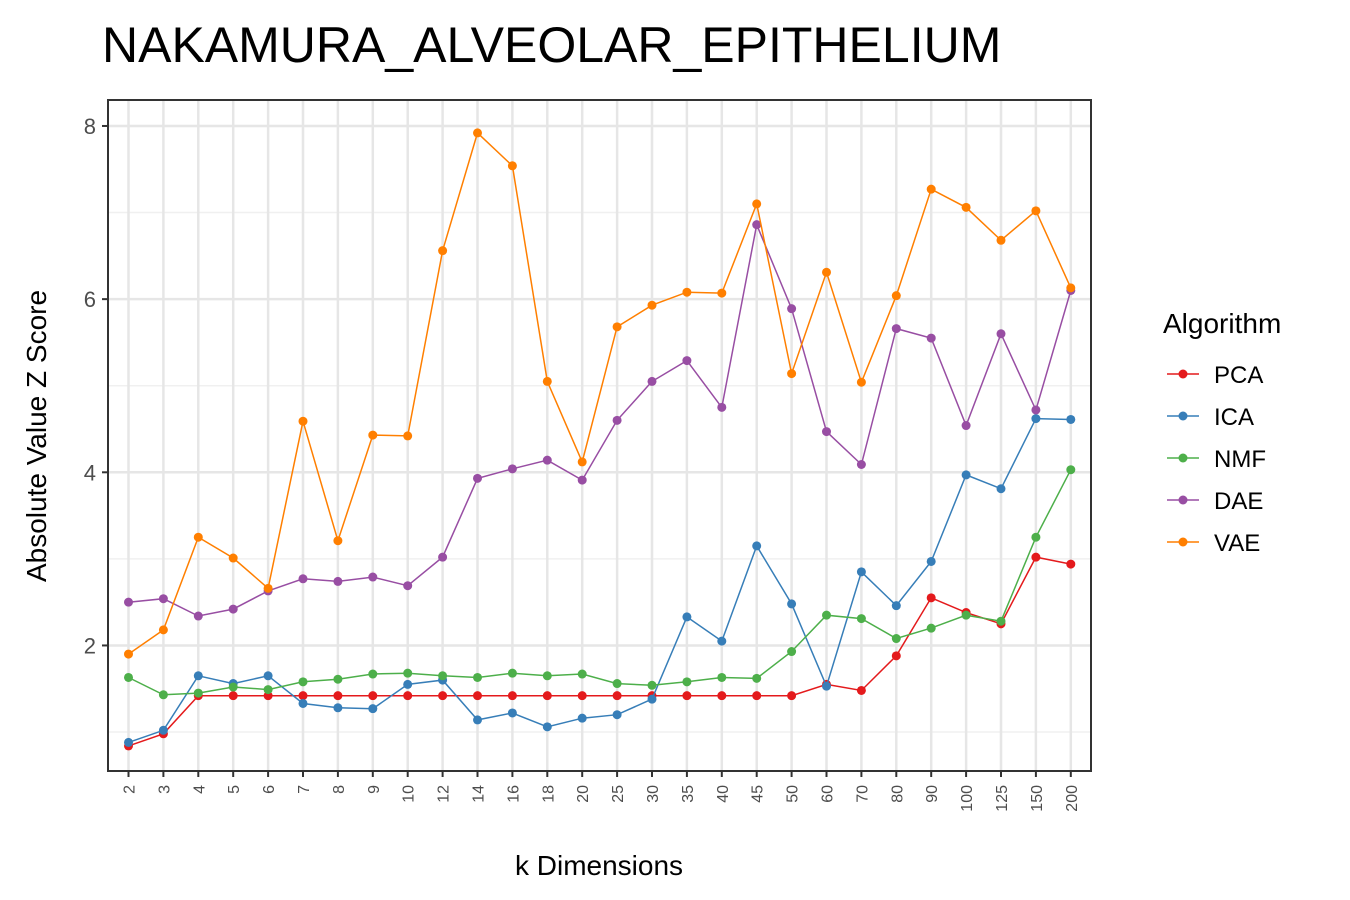 The width and height of the screenshot is (1350, 900). I want to click on x-tick-label: 25, so click(618, 794).